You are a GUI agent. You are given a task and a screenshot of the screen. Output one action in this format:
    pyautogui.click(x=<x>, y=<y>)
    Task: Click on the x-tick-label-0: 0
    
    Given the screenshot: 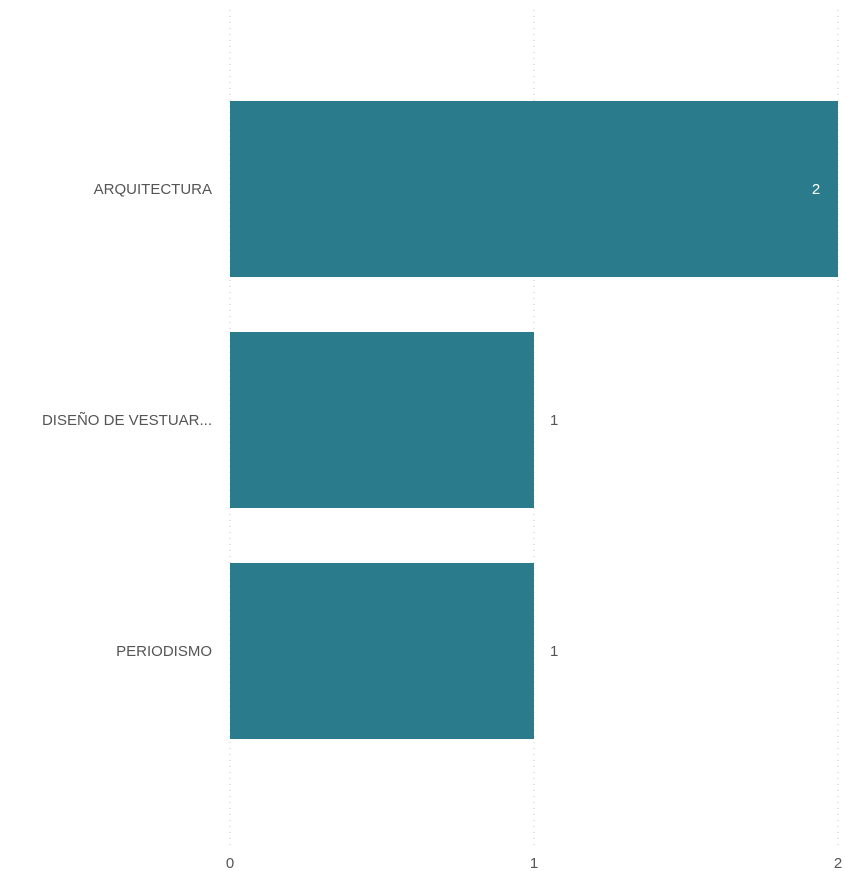 What is the action you would take?
    pyautogui.click(x=230, y=863)
    